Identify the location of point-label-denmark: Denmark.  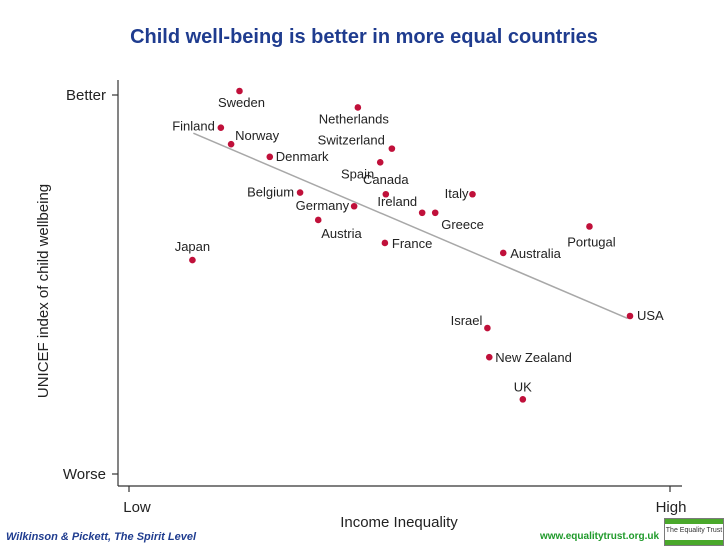
(302, 156).